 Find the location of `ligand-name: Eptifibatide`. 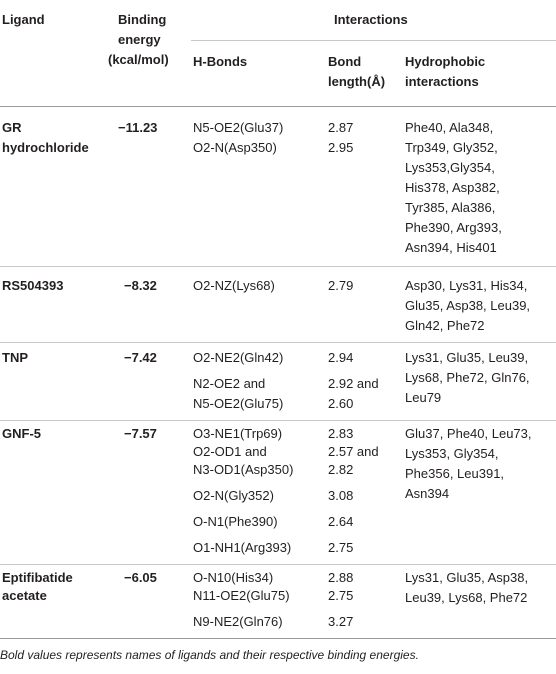

ligand-name: Eptifibatide is located at coordinates (37, 577).